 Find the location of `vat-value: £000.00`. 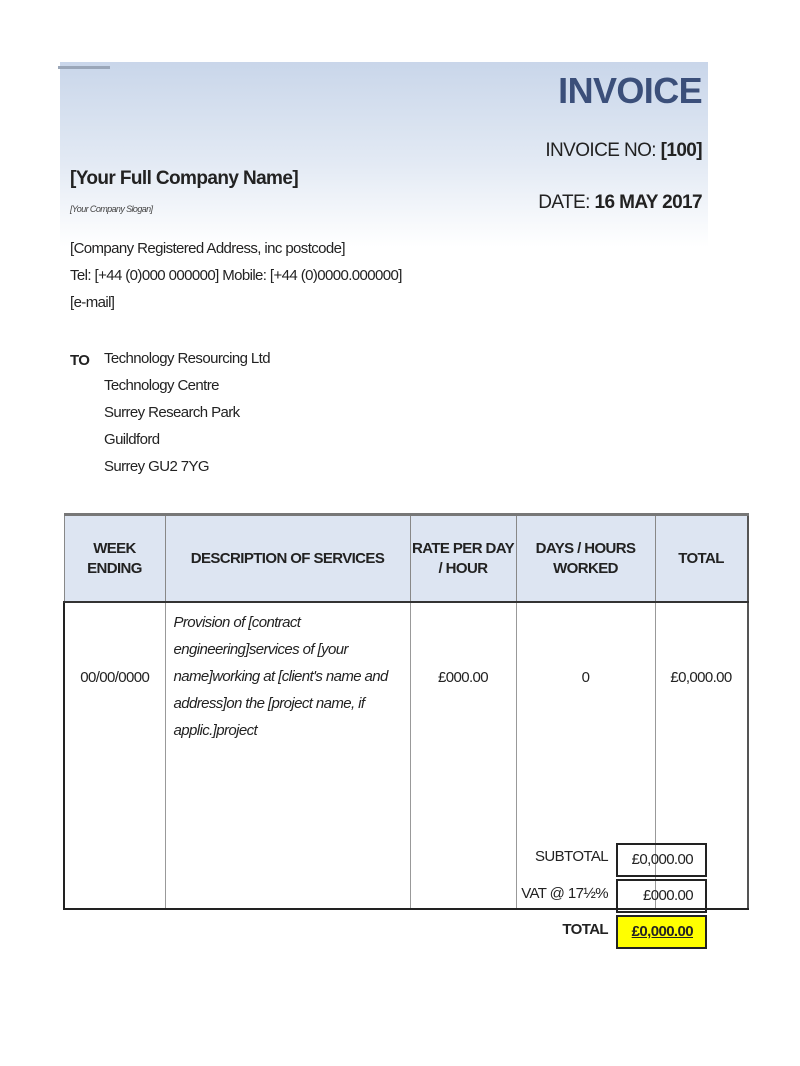

vat-value: £000.00 is located at coordinates (661, 896).